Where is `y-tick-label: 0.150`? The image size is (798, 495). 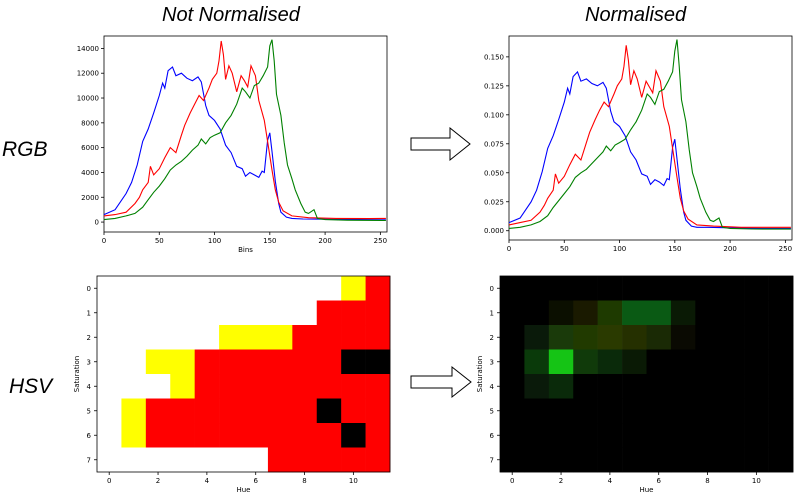
y-tick-label: 0.150 is located at coordinates (494, 57).